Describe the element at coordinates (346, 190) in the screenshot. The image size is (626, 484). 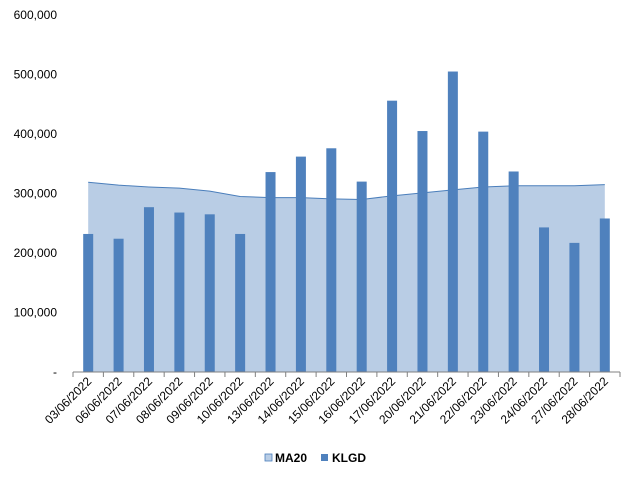
I see `ma20-line` at that location.